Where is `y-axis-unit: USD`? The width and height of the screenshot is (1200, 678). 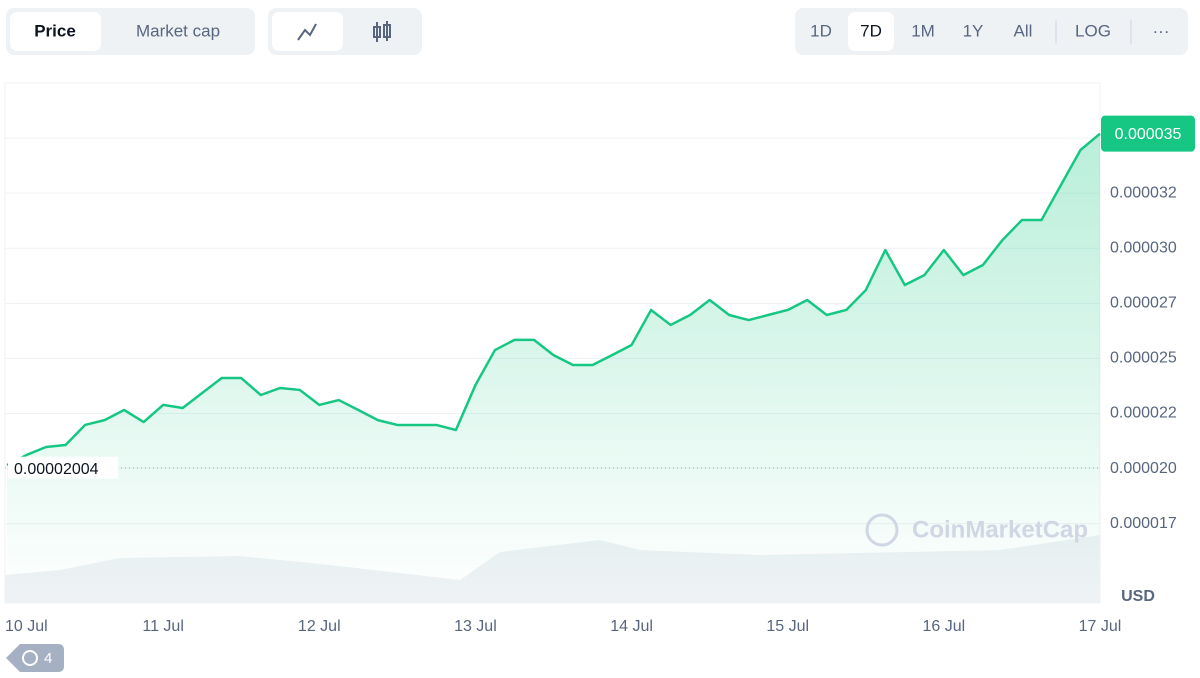
y-axis-unit: USD is located at coordinates (1138, 596).